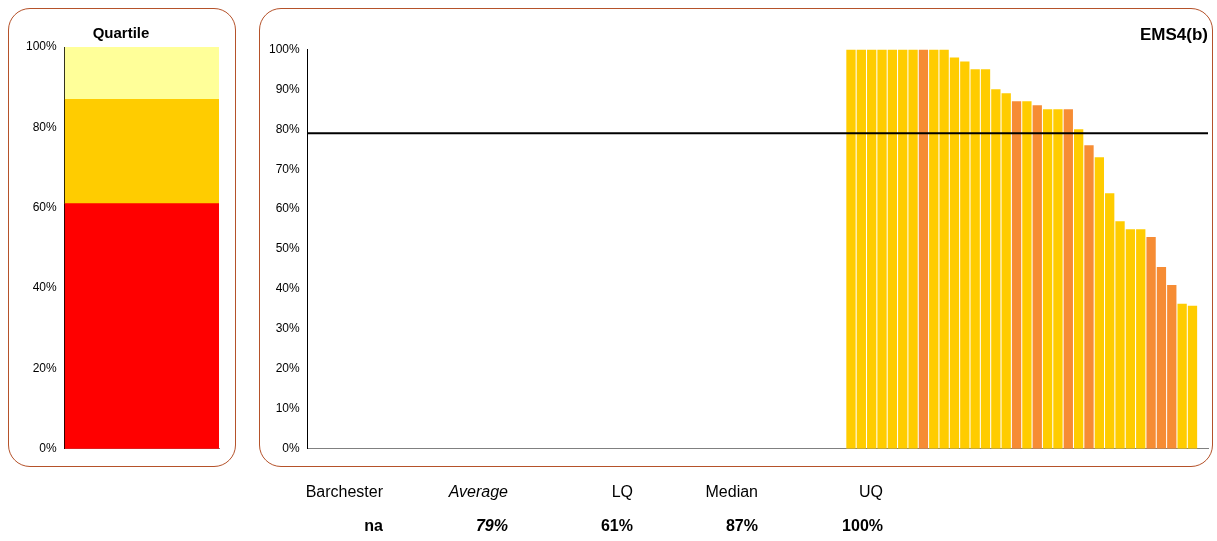  Describe the element at coordinates (491, 526) in the screenshot. I see `text: 79%` at that location.